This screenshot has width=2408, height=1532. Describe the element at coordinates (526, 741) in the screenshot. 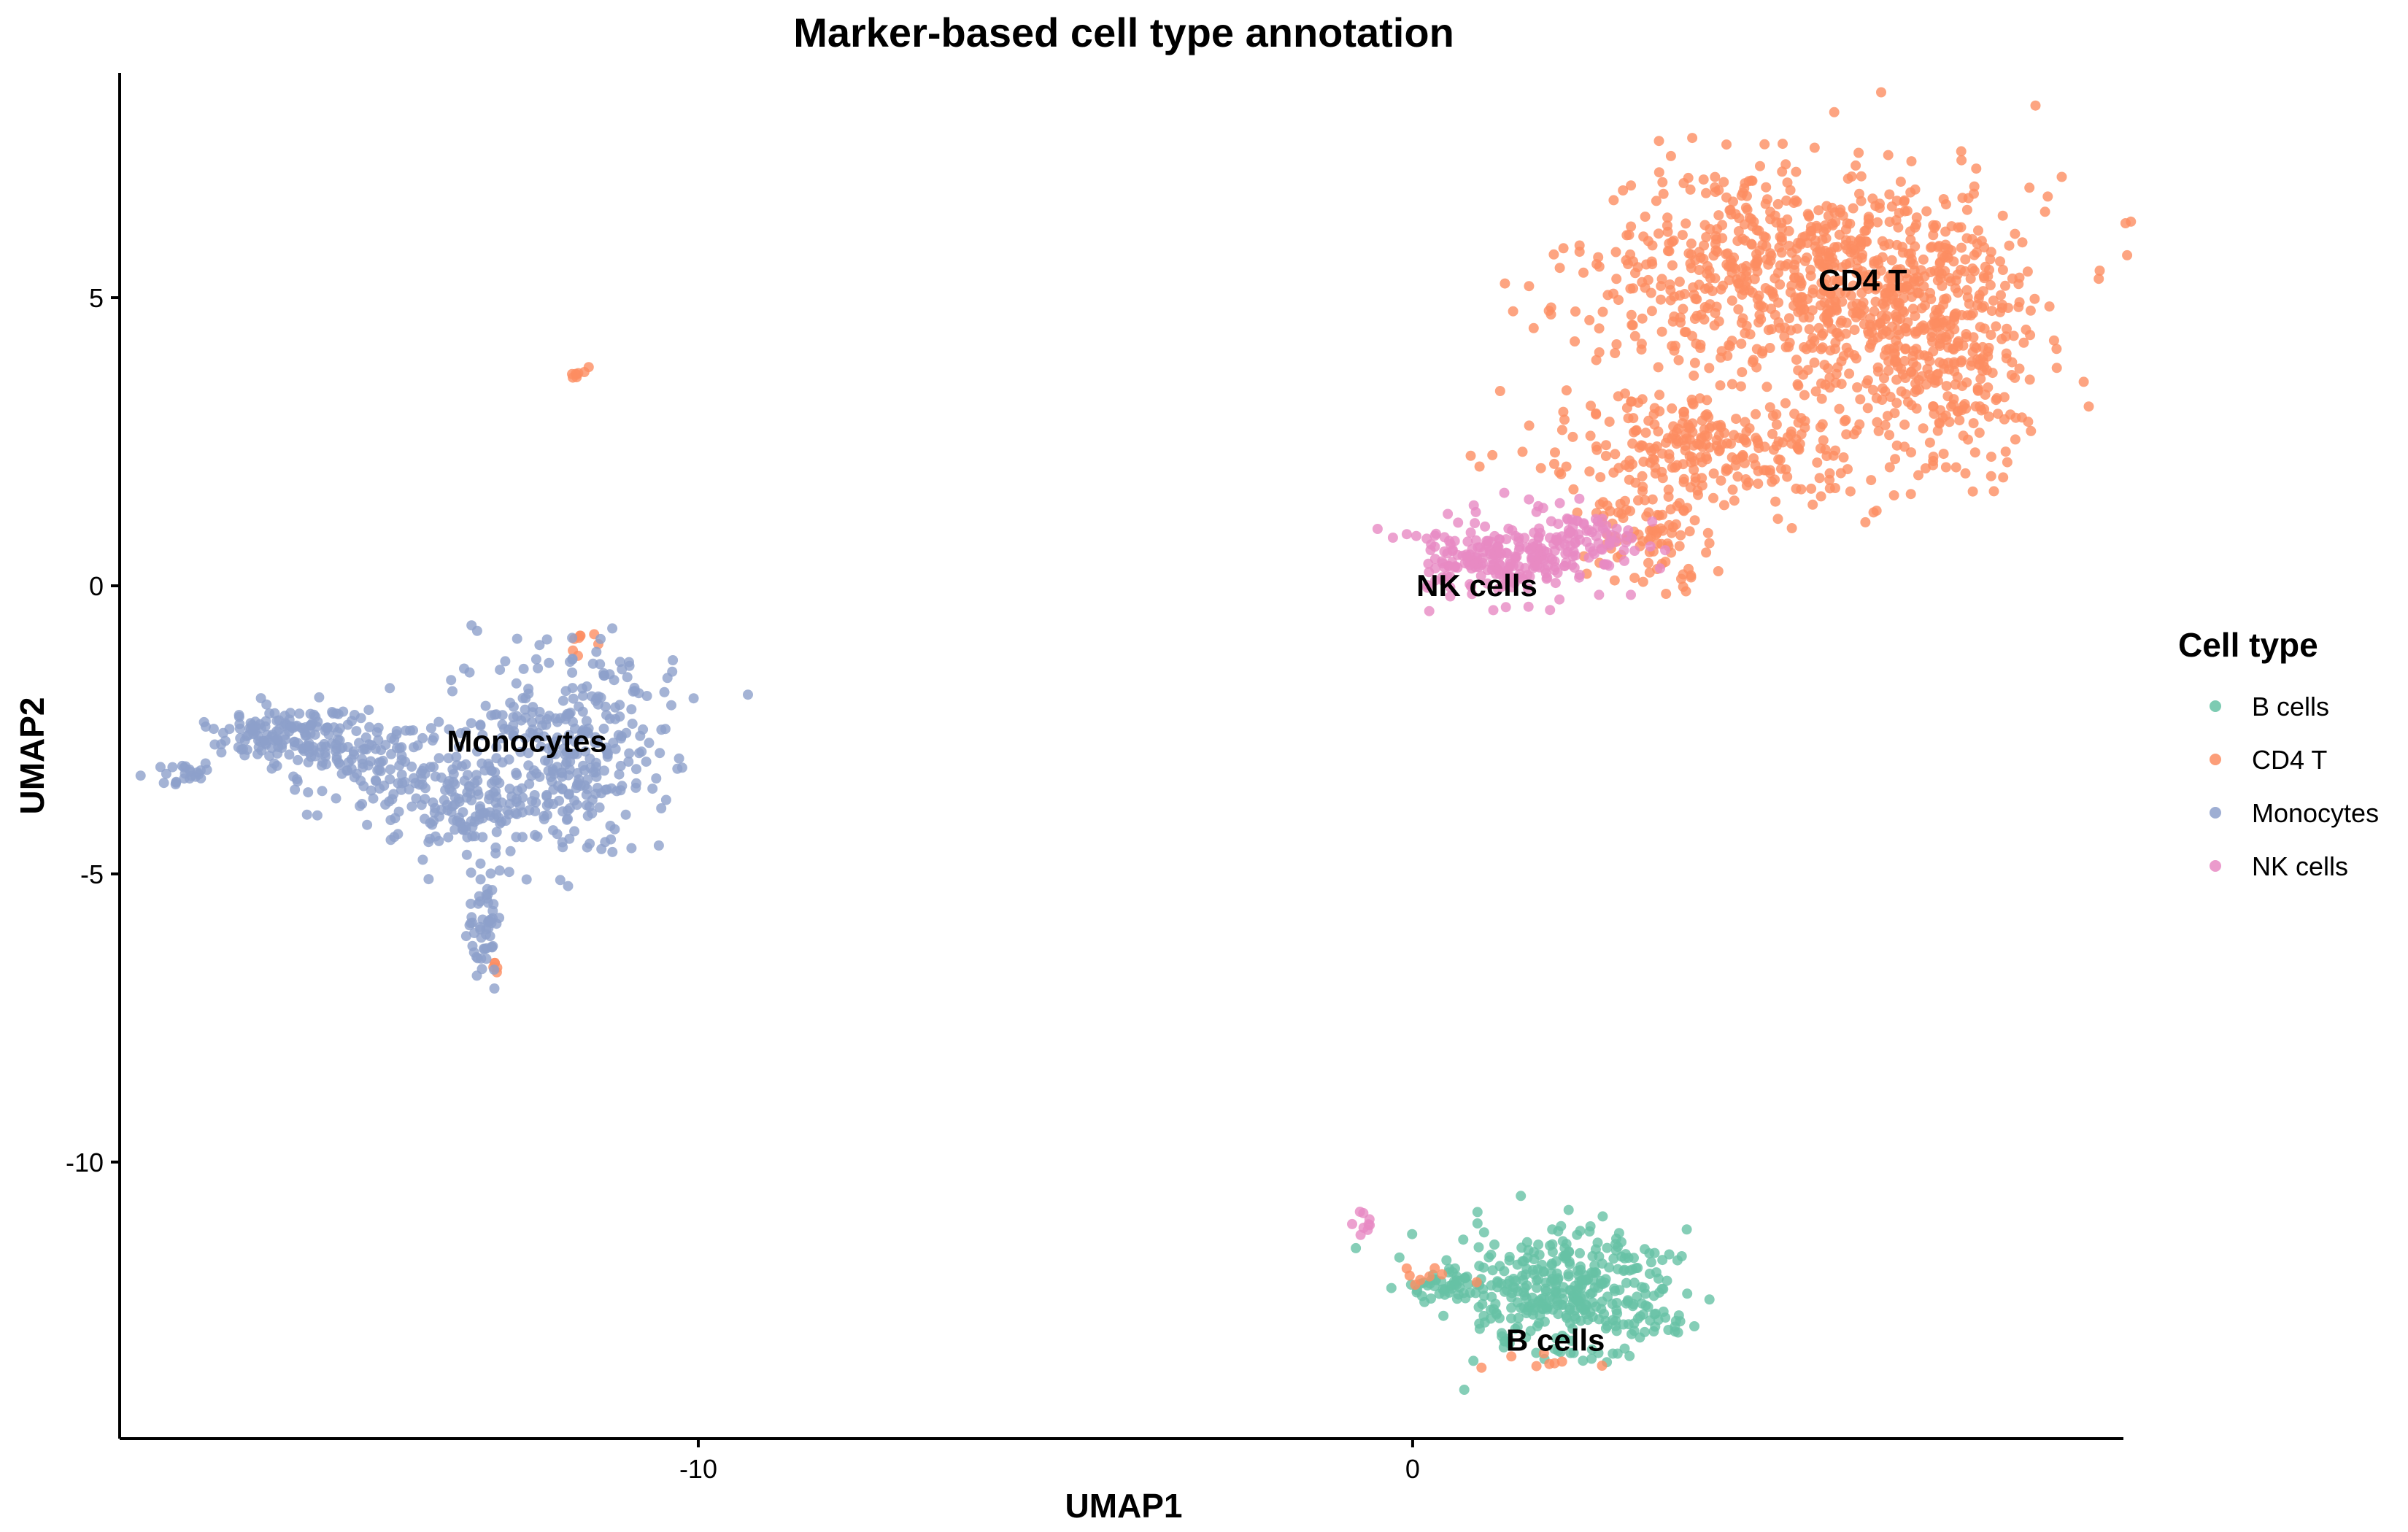

I see `cluster-label-monocytes: Monocytes` at that location.